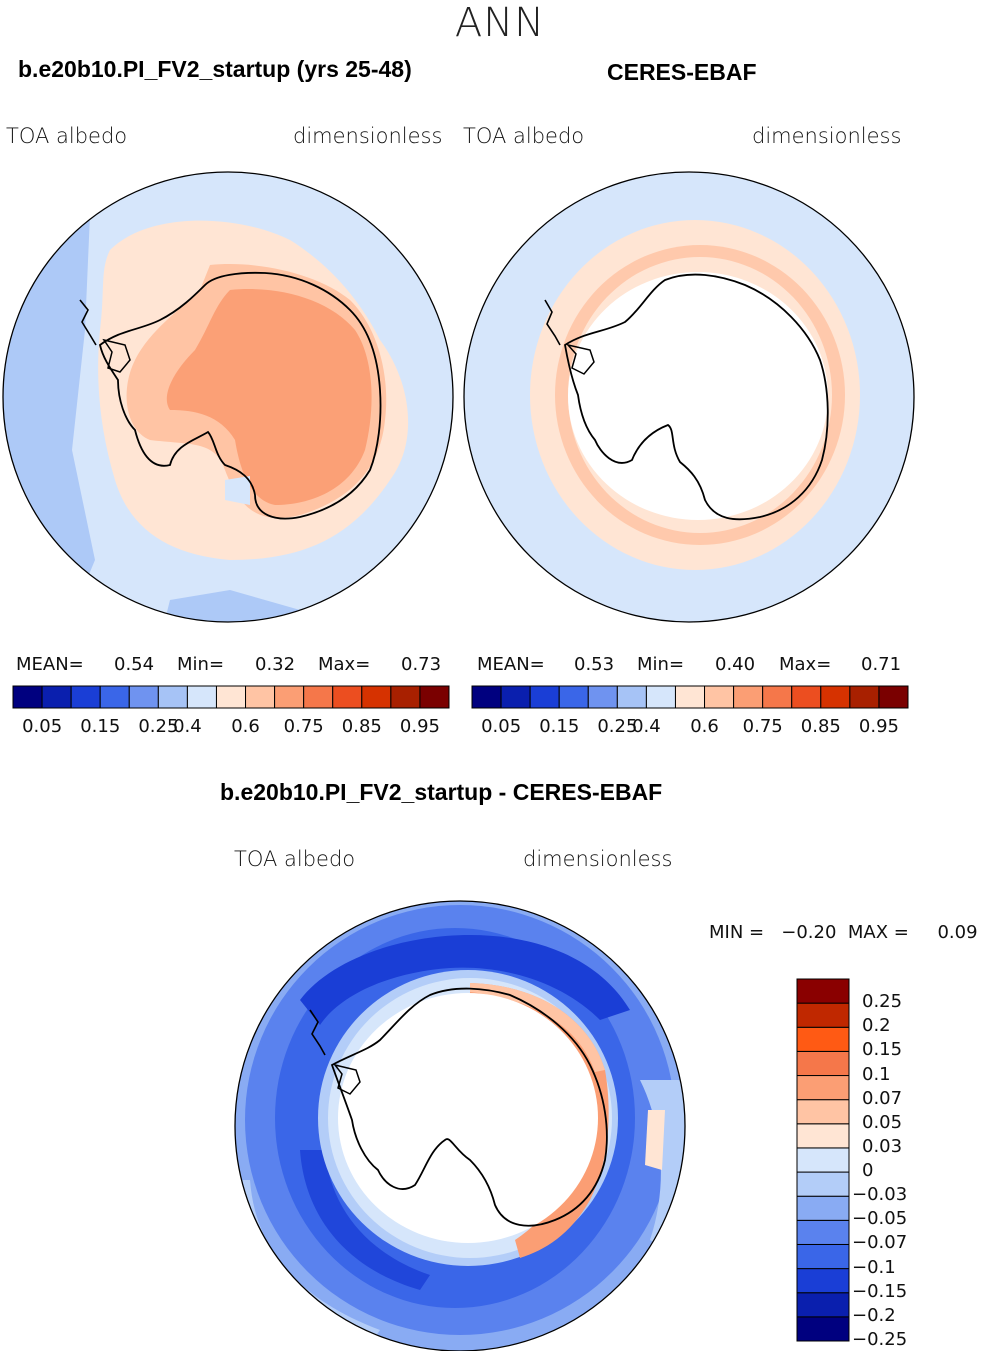 The image size is (1000, 1351). What do you see at coordinates (598, 859) in the screenshot?
I see `diff-units-label: dimensionless` at bounding box center [598, 859].